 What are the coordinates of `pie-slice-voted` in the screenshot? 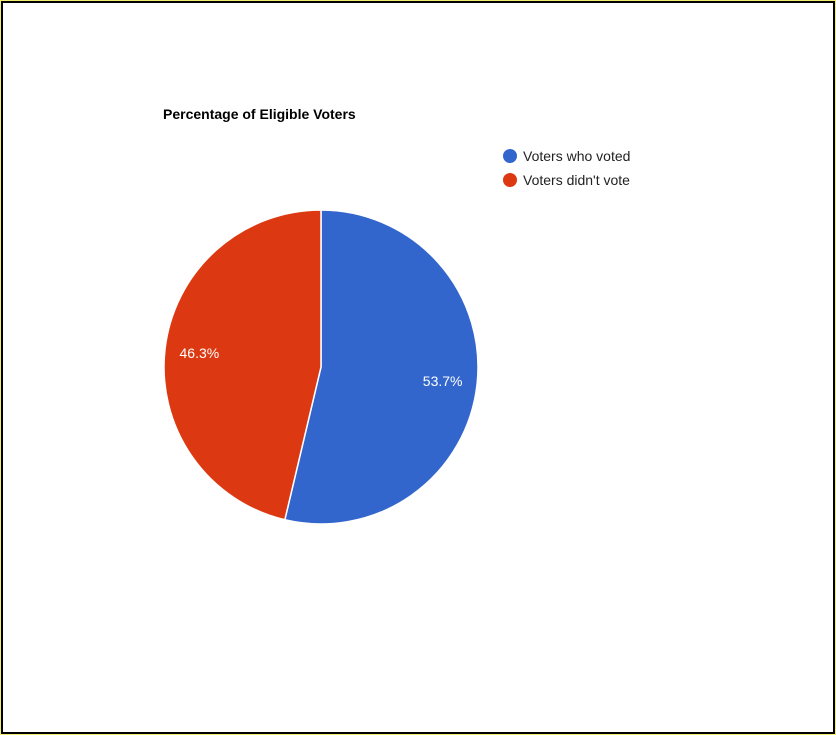 It's located at (381, 367).